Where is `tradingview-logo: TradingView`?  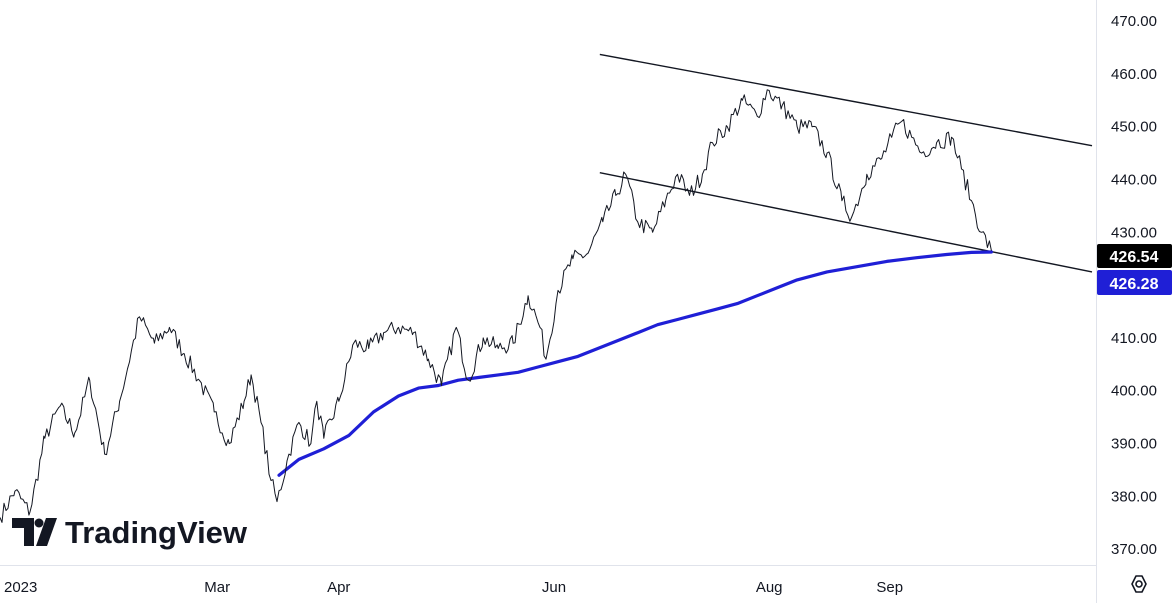
tradingview-logo: TradingView is located at coordinates (130, 532).